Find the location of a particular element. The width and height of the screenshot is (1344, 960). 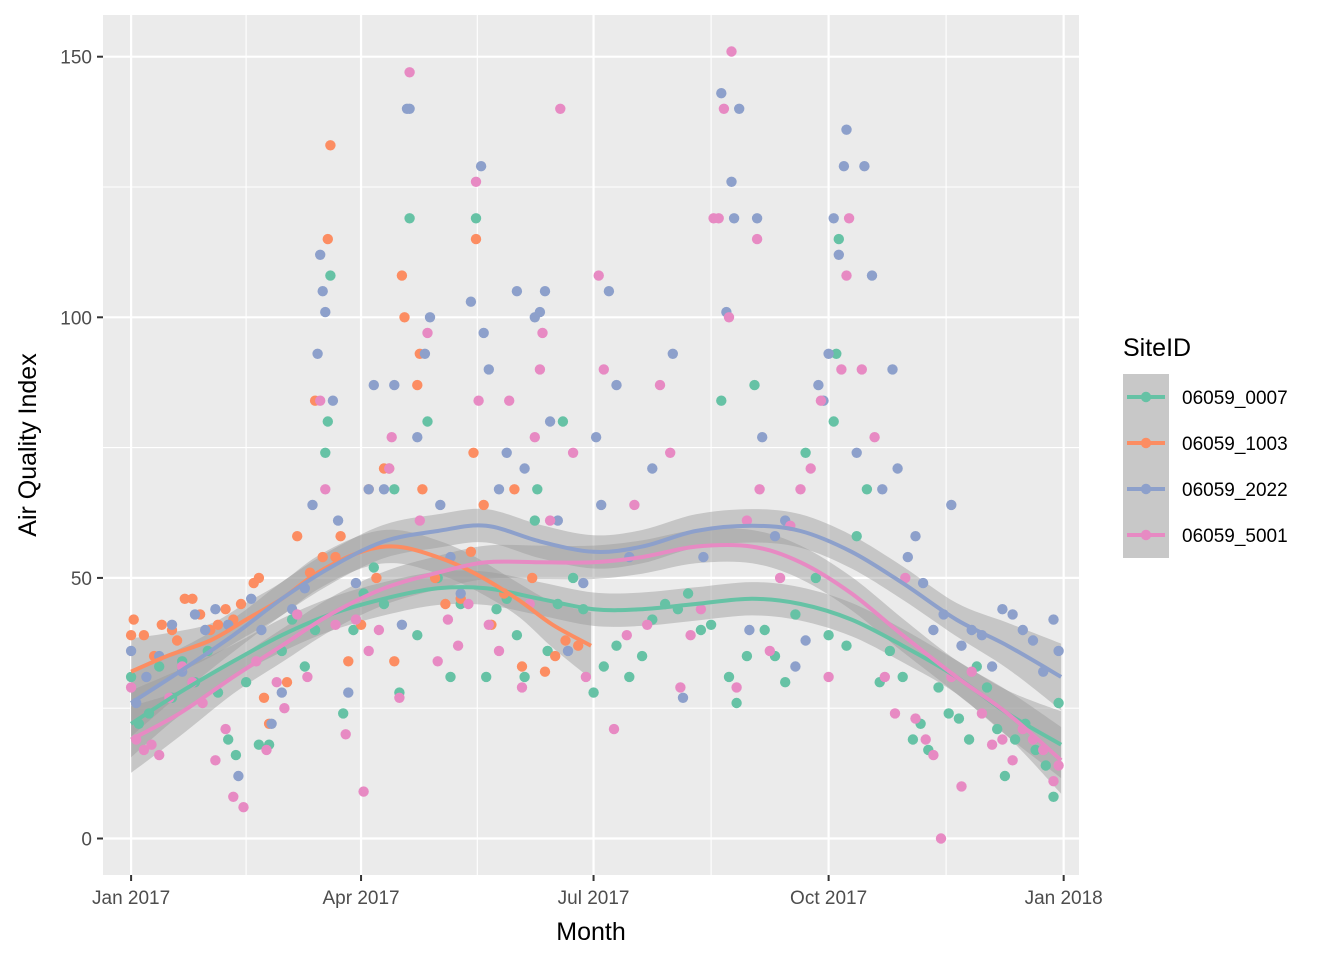

legend-label: 06059_5001 is located at coordinates (1235, 536).